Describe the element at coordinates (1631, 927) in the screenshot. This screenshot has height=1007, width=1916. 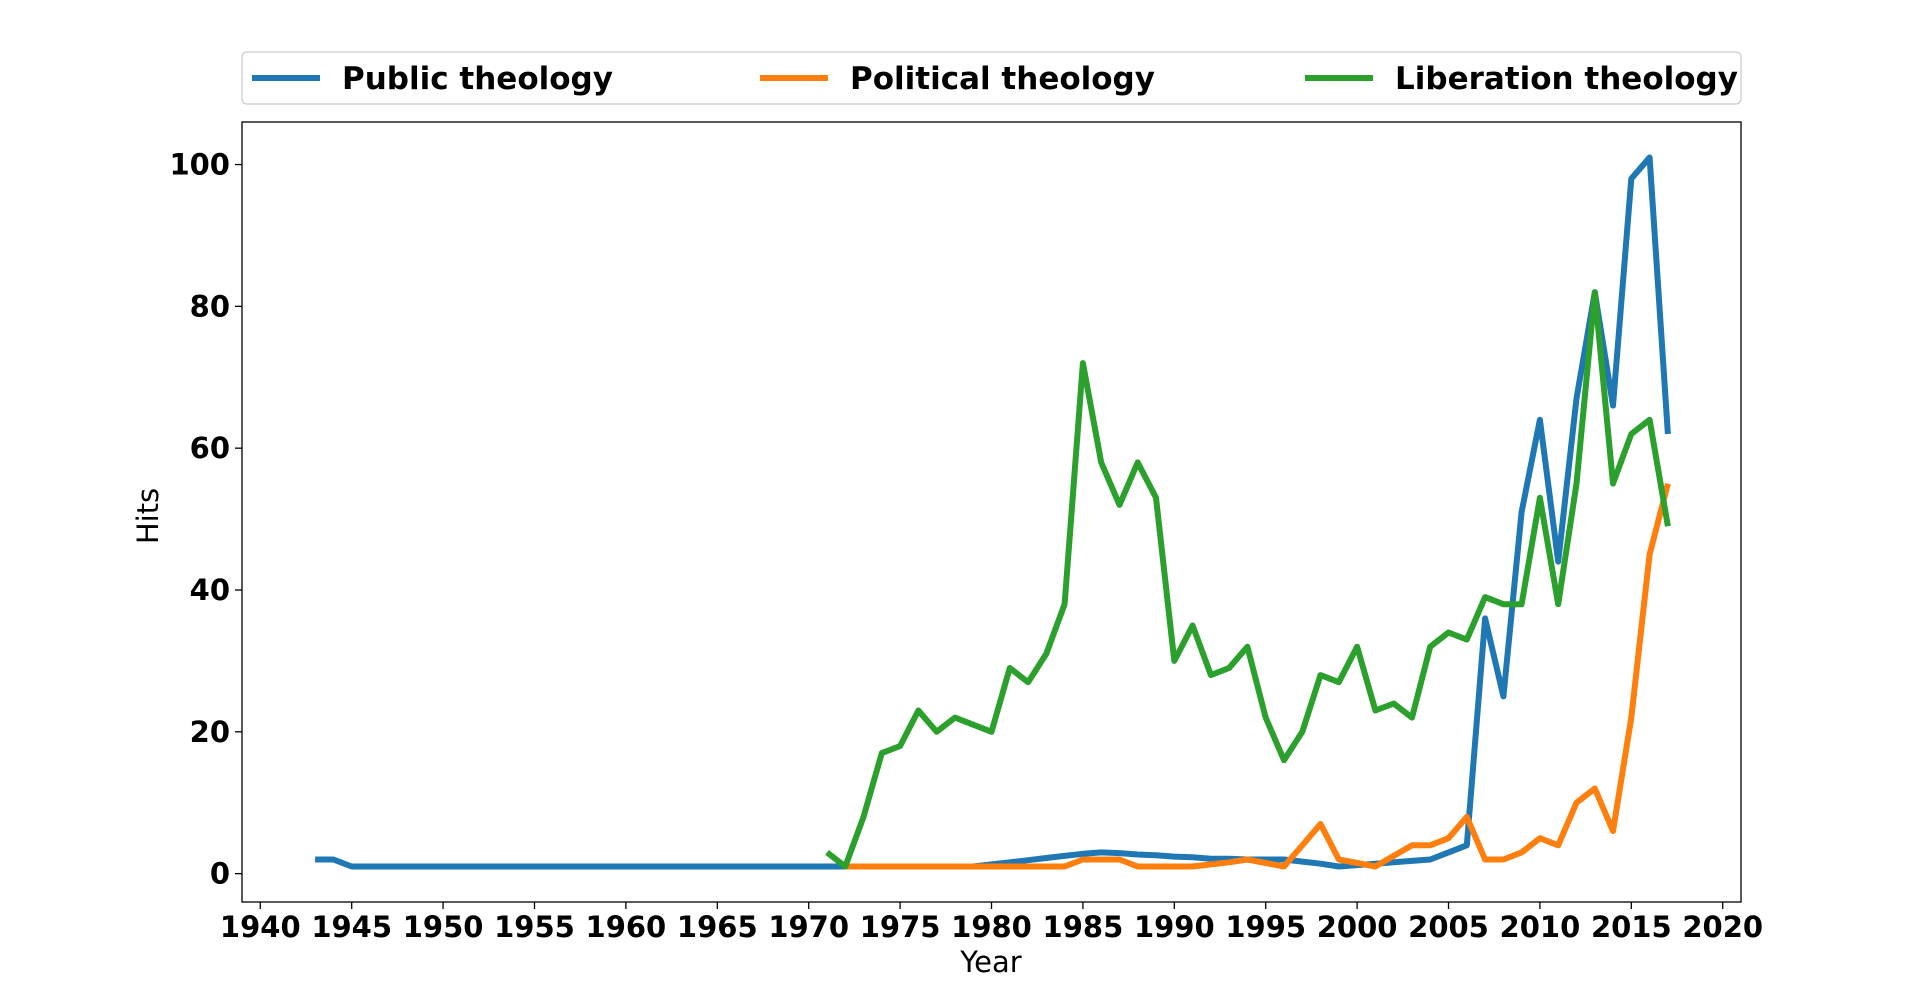
I see `x-tick-label: 2015` at that location.